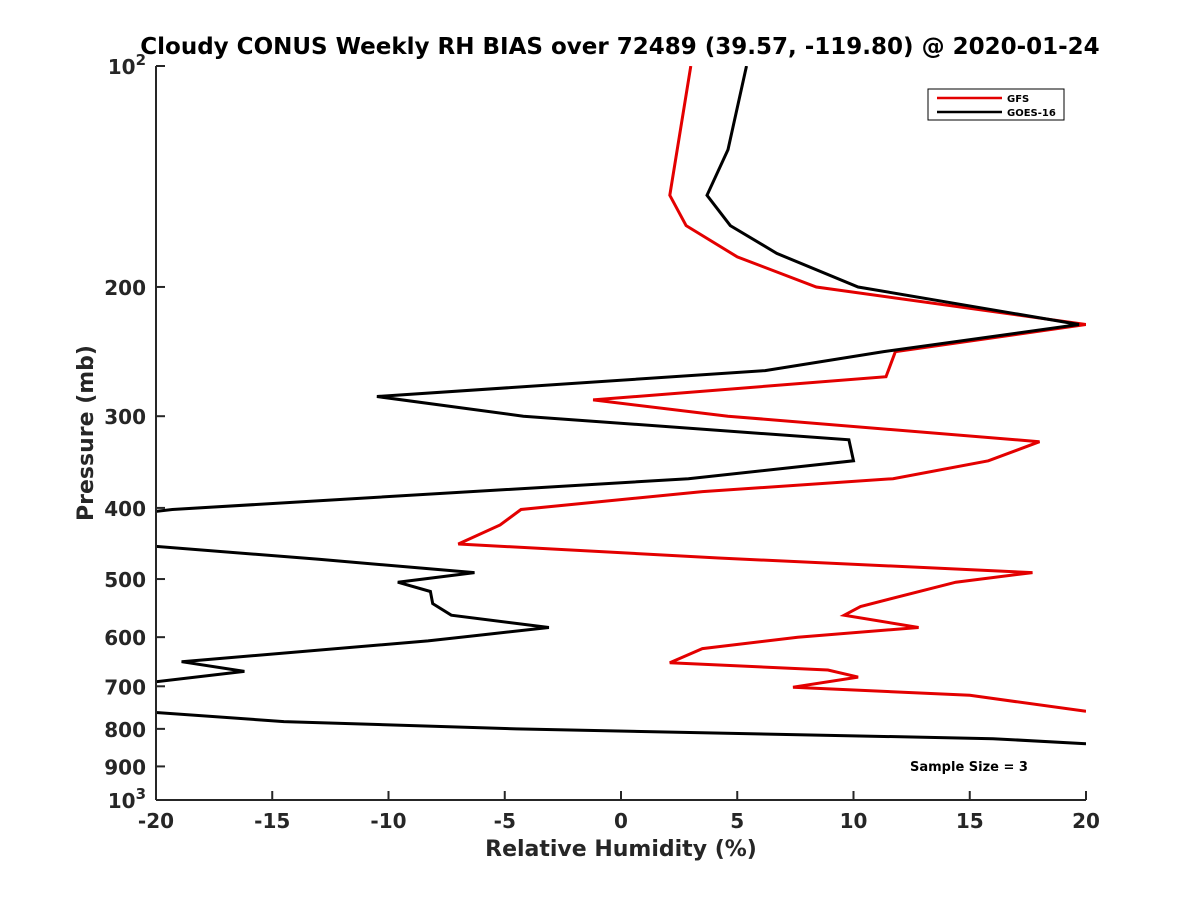 The width and height of the screenshot is (1200, 900). What do you see at coordinates (125, 638) in the screenshot?
I see `y-tick-label: 600` at bounding box center [125, 638].